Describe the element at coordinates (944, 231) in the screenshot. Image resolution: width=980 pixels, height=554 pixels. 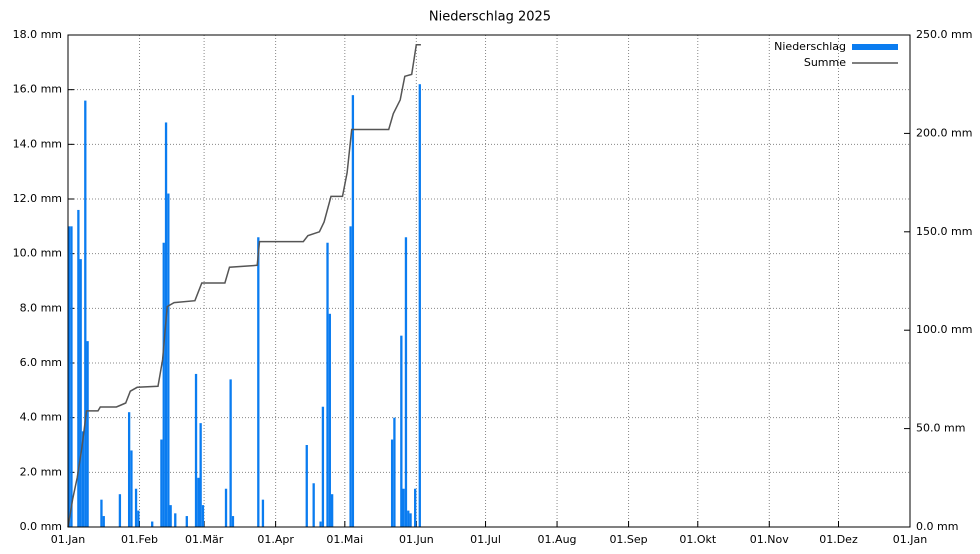
I see `y2-tick-label: 150.0 mm` at that location.